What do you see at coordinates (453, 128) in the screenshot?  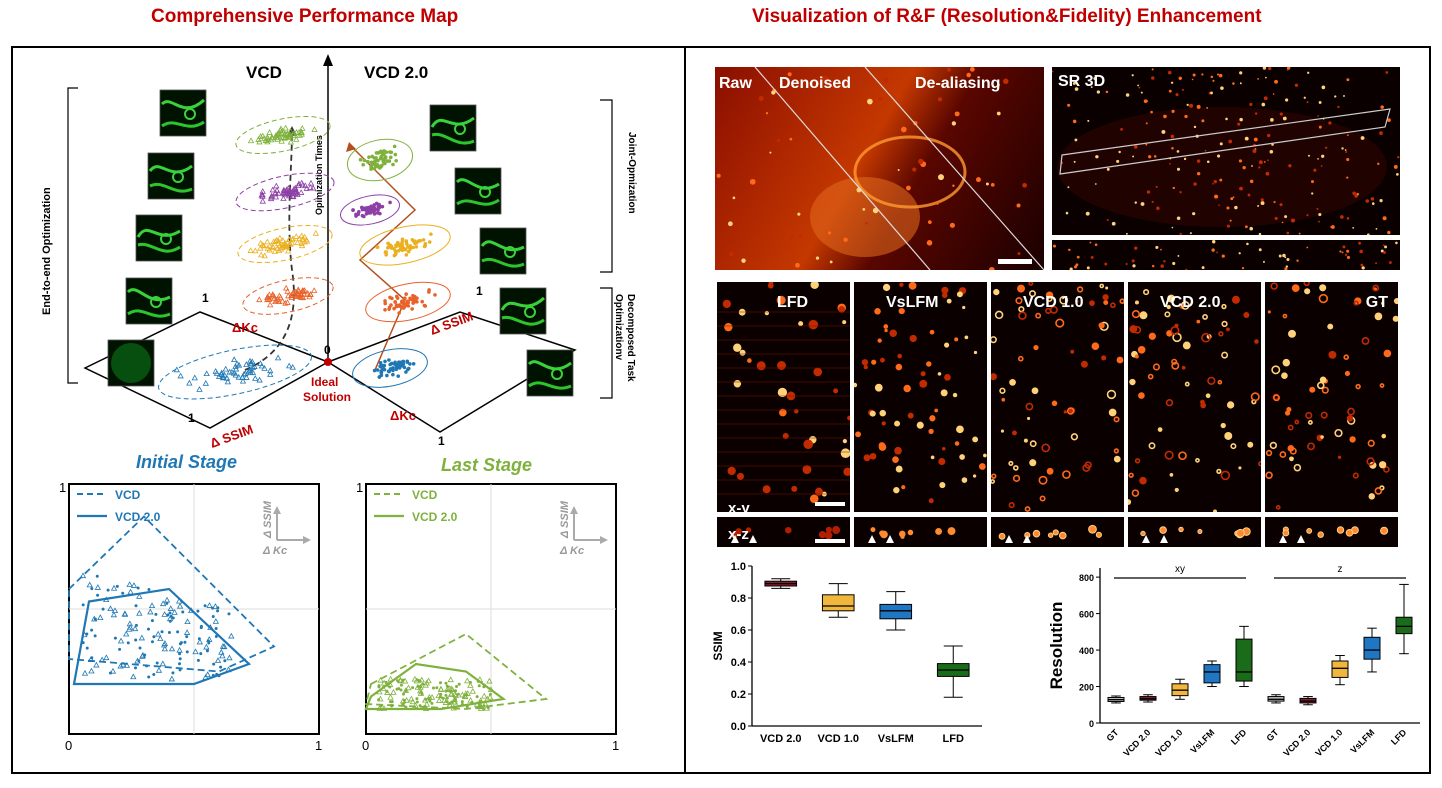 I see `thumbnail` at bounding box center [453, 128].